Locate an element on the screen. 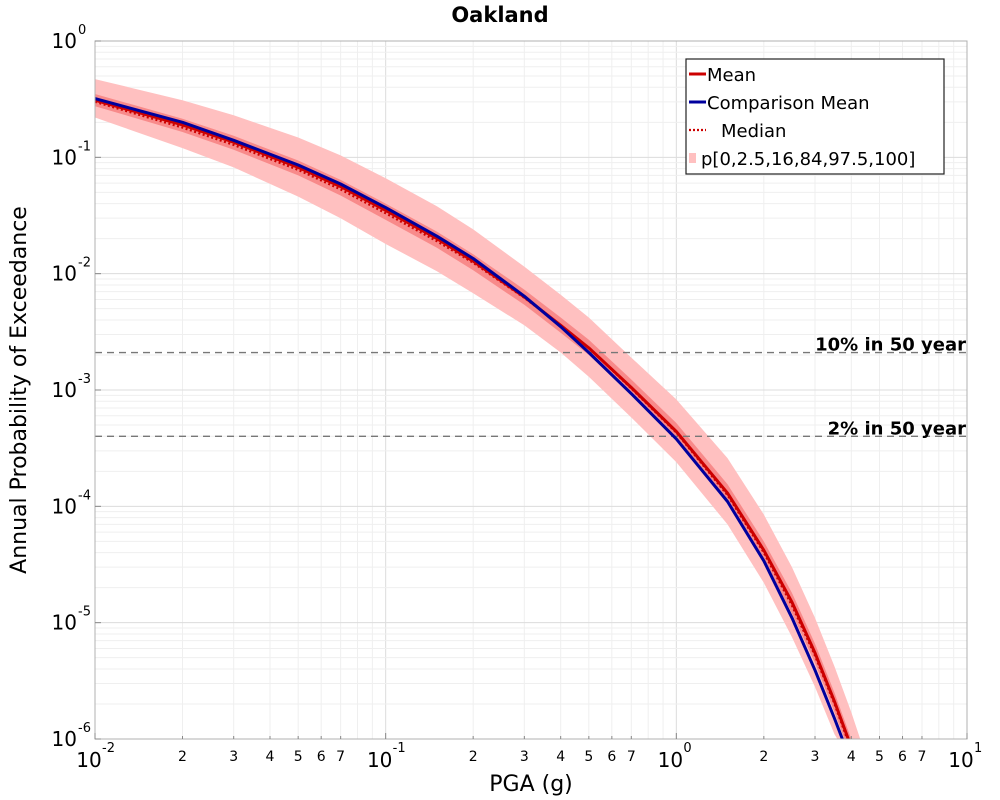 The height and width of the screenshot is (800, 1000). x-axis-ticks: 10 -2 10 -1 10 0 10 12 3 4 5 6 7 2 3 4 5 6 7 2 3 4 5 6 7 is located at coordinates (529, 752).